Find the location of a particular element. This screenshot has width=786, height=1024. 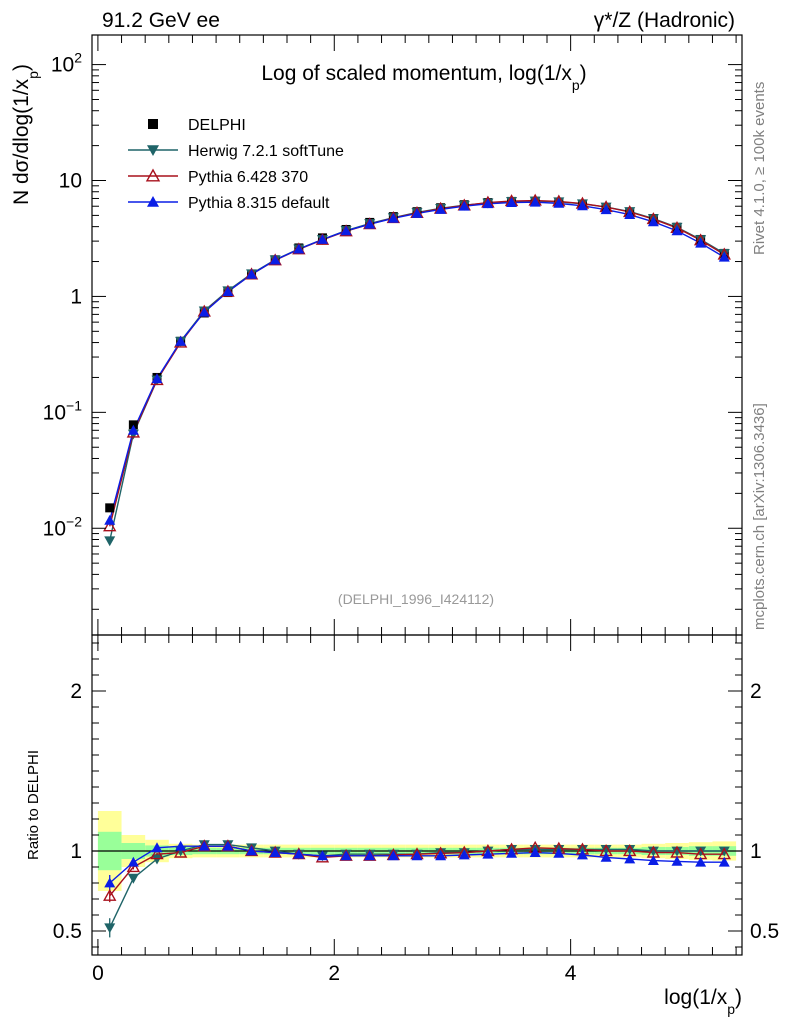

main-point-herwig is located at coordinates (110, 541).